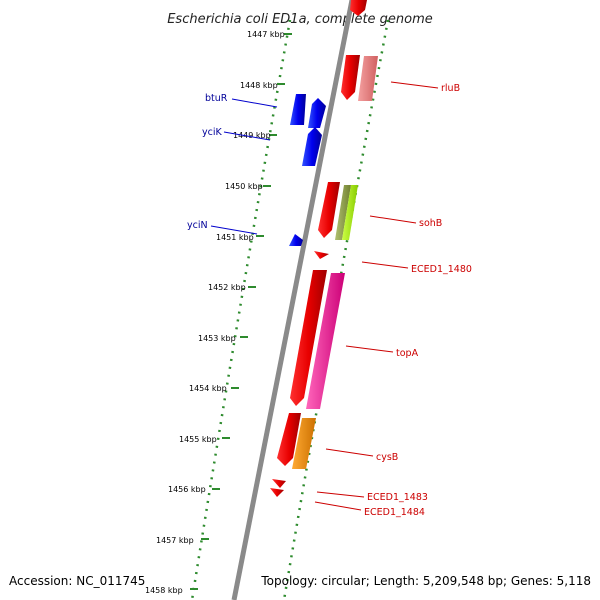 This screenshot has width=600, height=600. What do you see at coordinates (430, 223) in the screenshot?
I see `gene-label-sohB: sohB` at bounding box center [430, 223].